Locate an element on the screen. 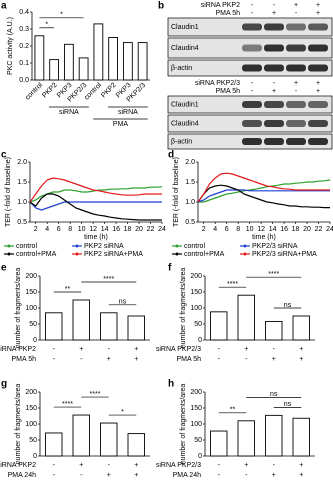 The height and width of the screenshot is (500, 333). panel-letter: c is located at coordinates (4, 155).